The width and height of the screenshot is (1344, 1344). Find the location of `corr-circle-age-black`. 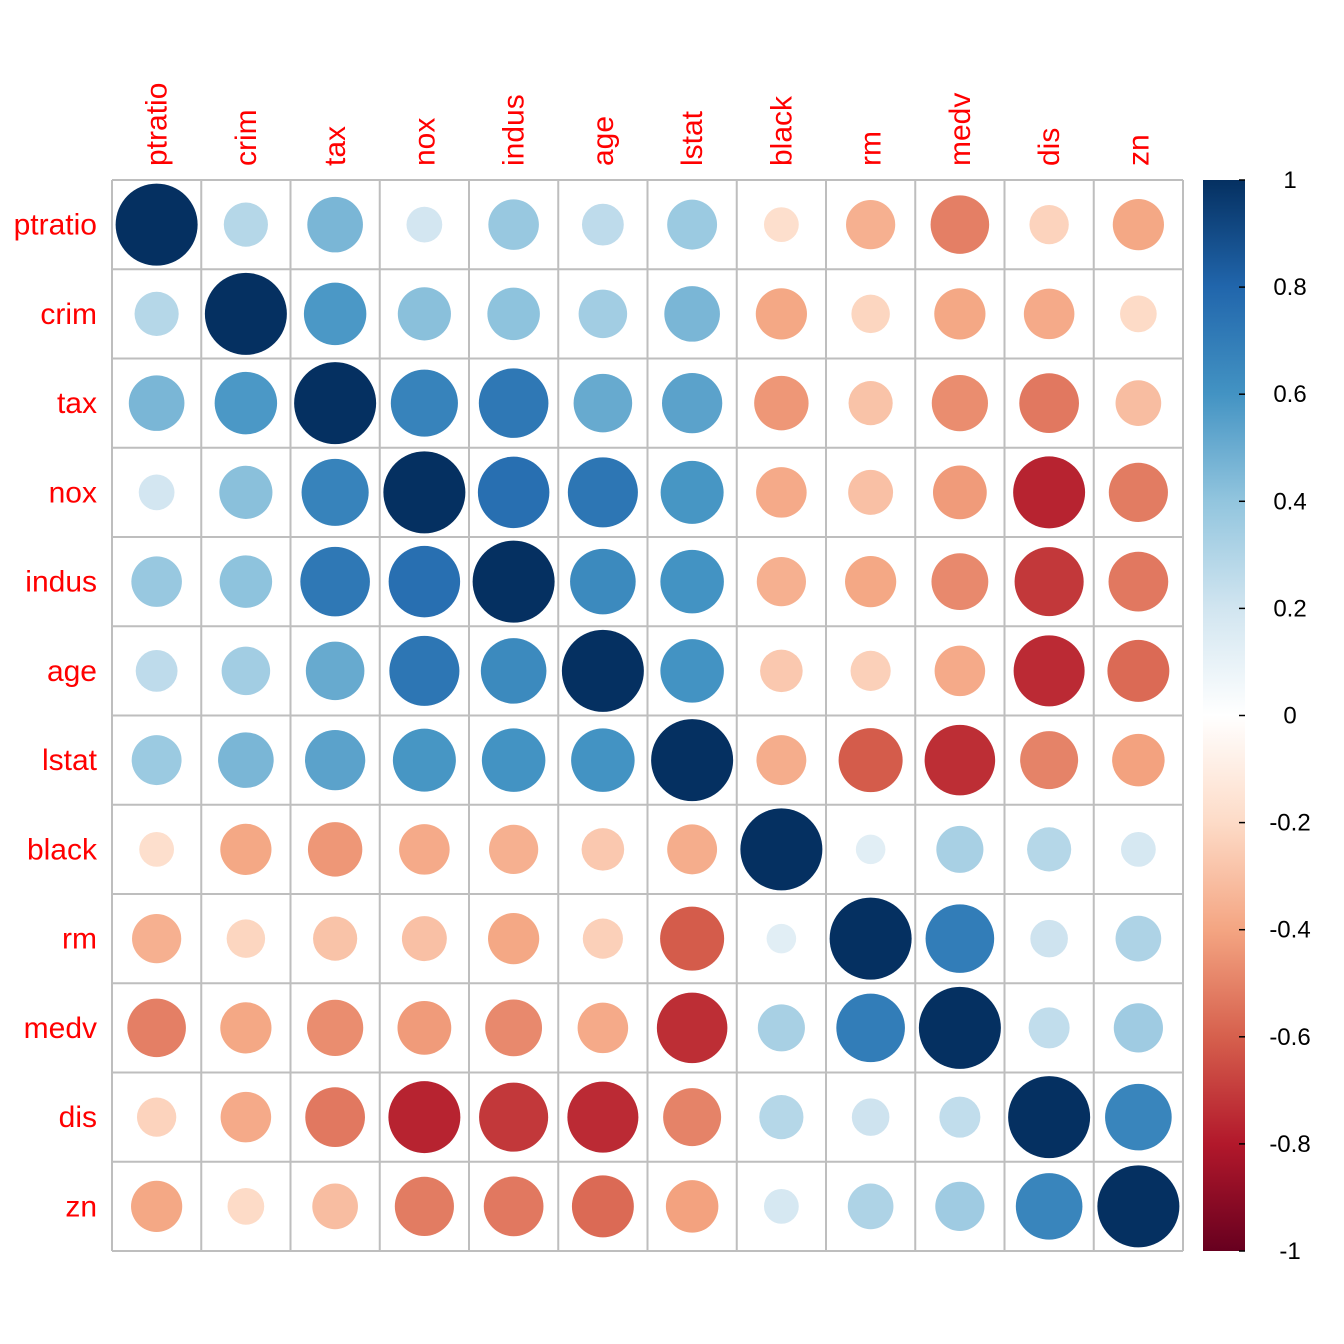

corr-circle-age-black is located at coordinates (781, 671).